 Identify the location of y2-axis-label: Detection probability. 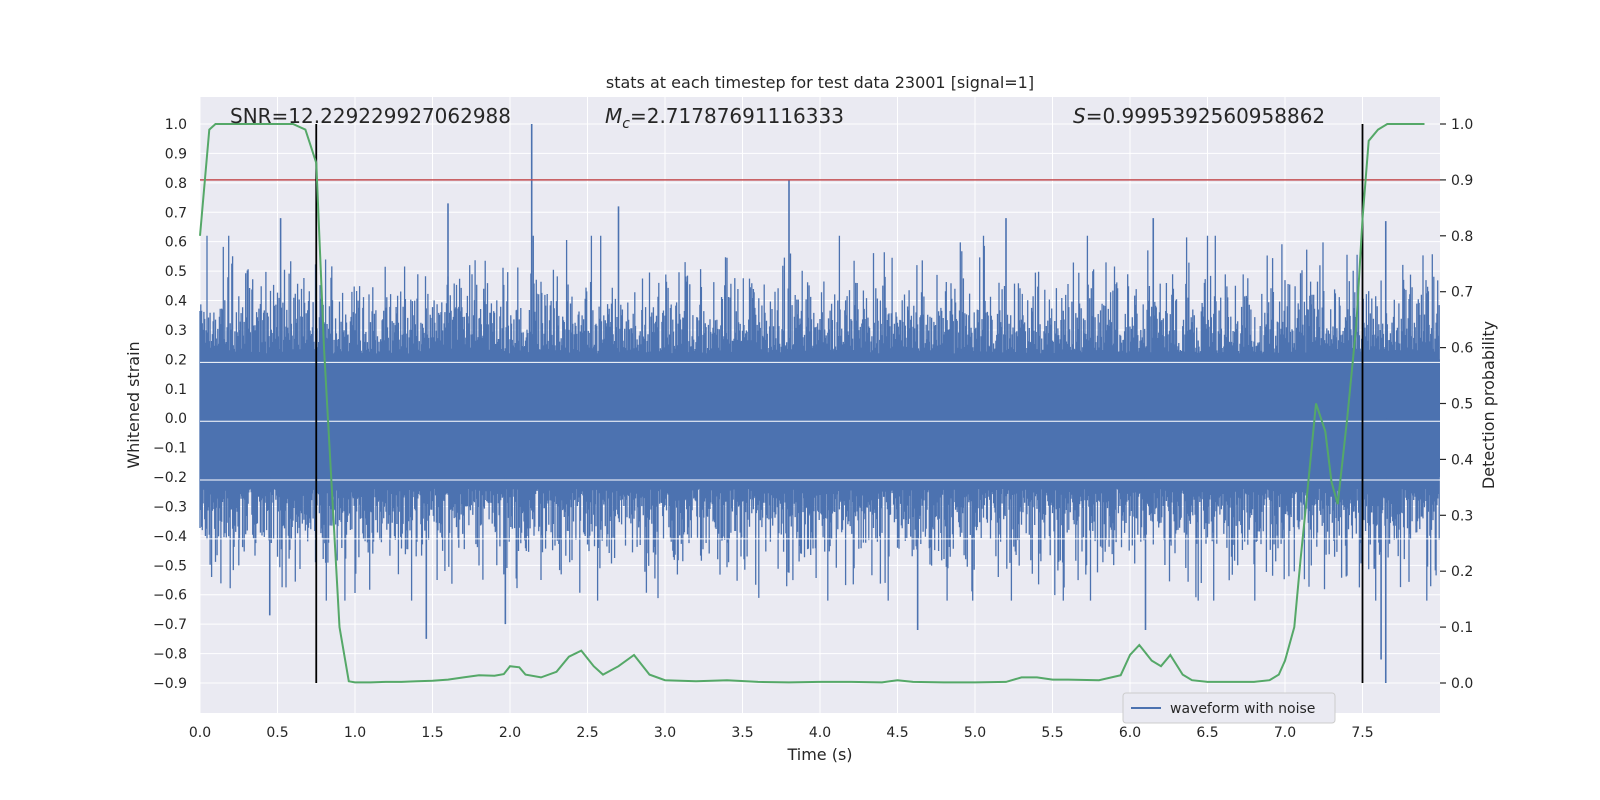
(1488, 405).